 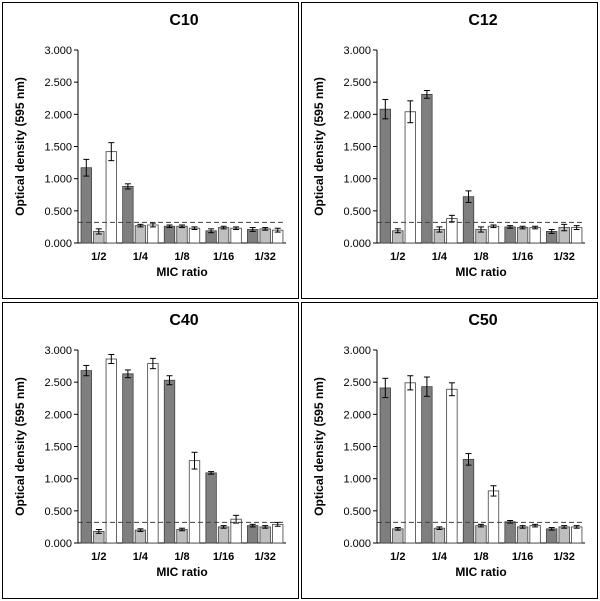 What do you see at coordinates (482, 320) in the screenshot?
I see `chart-title: C50` at bounding box center [482, 320].